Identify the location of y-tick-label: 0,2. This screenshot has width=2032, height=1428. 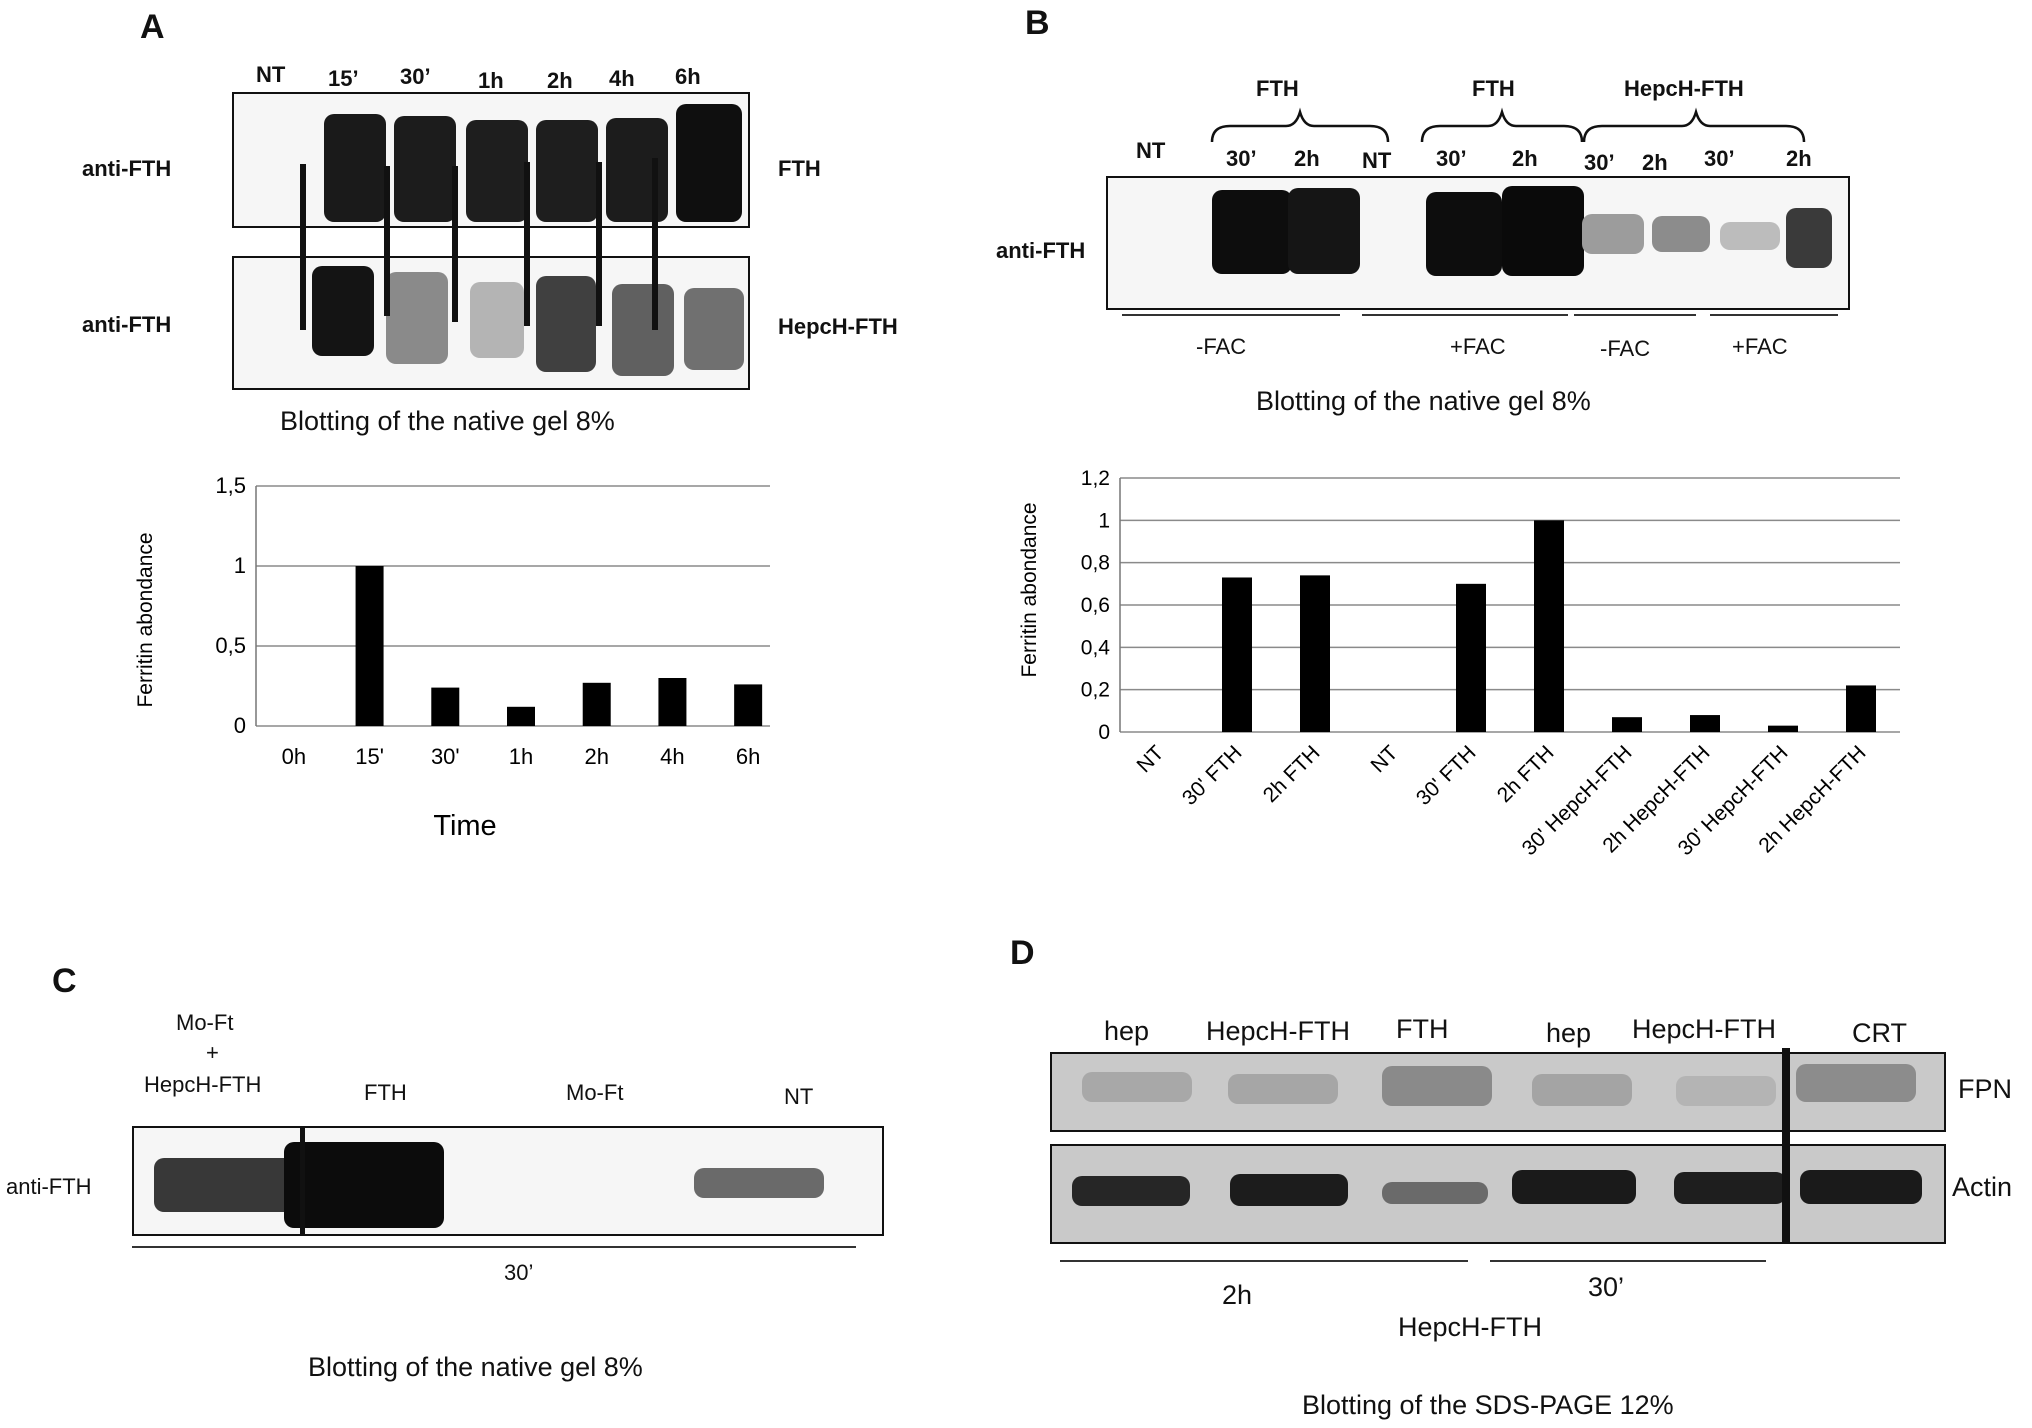
(1095, 690).